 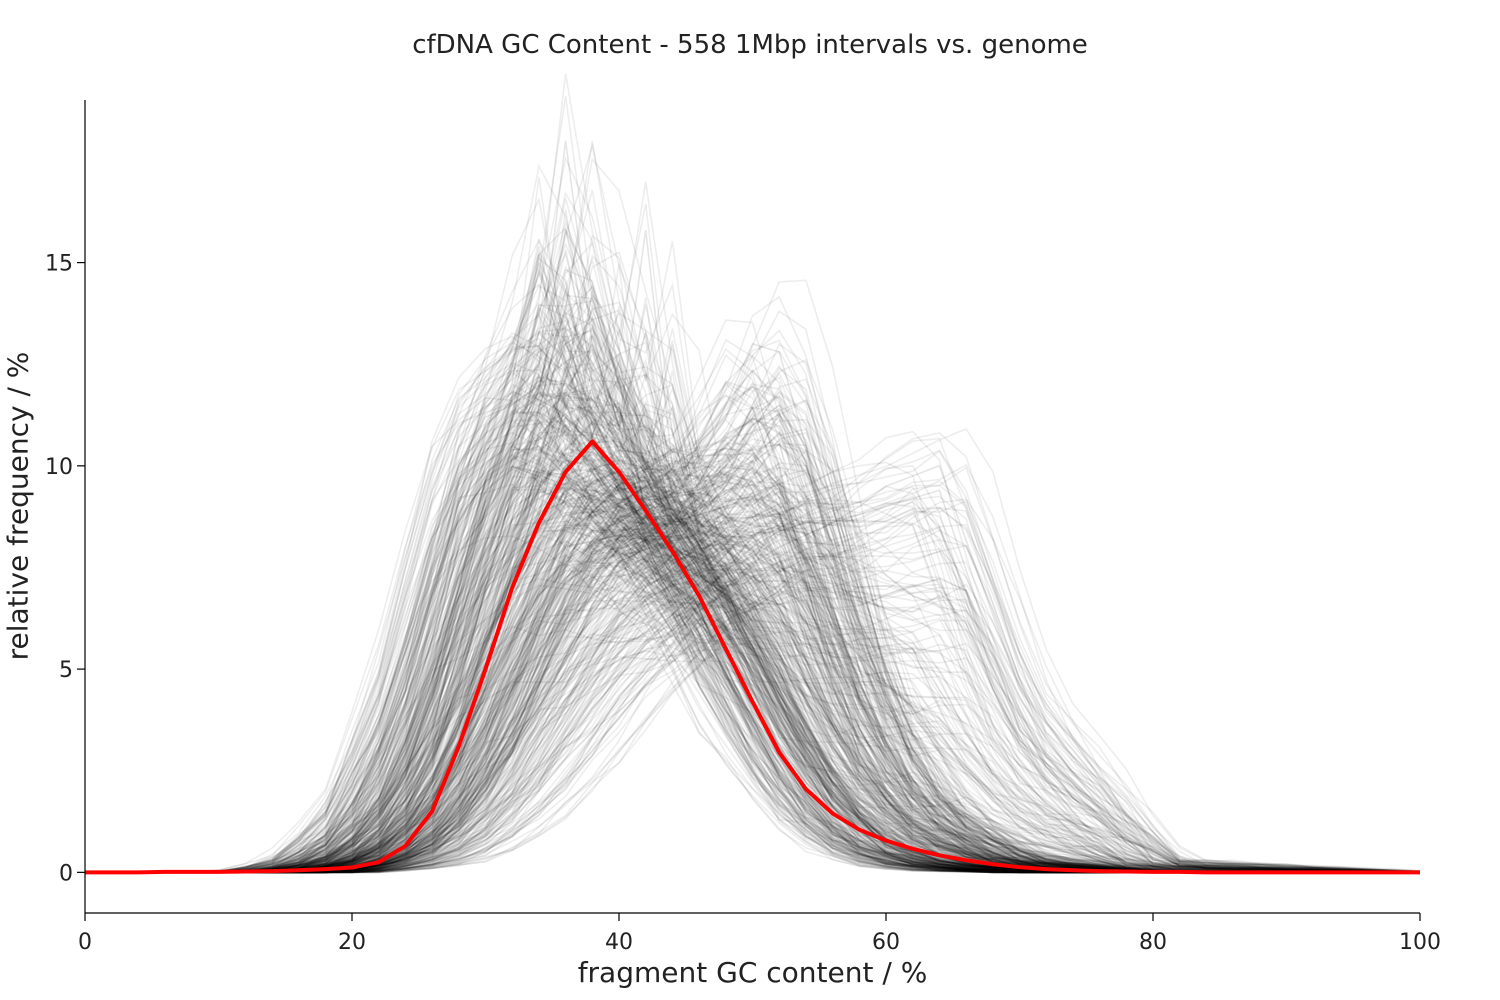 I want to click on x-tick-label-0: 0, so click(x=85, y=942).